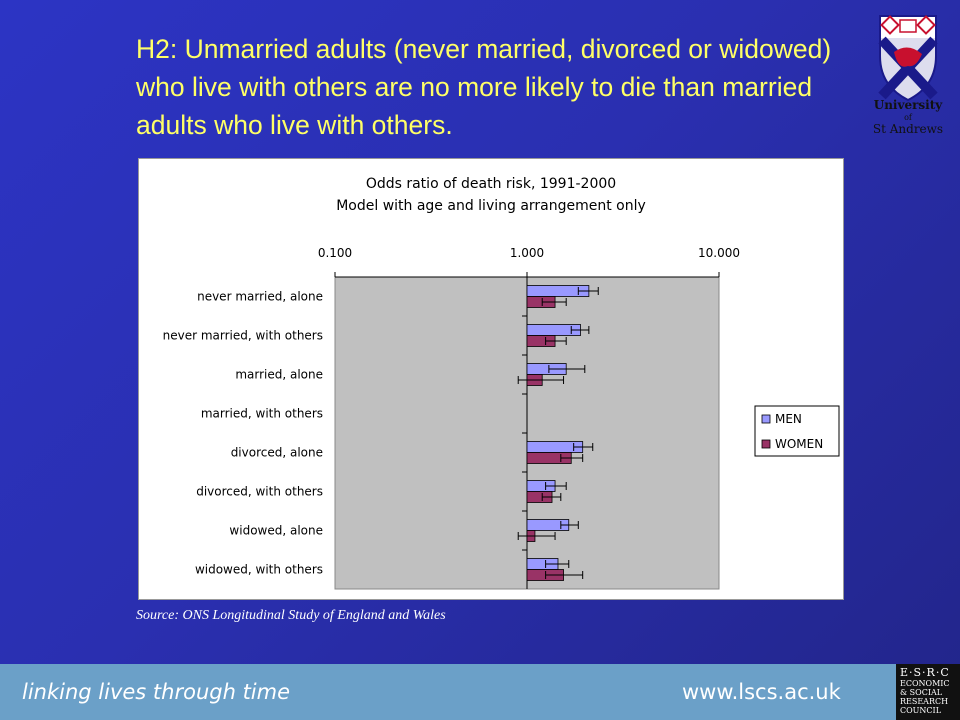 The height and width of the screenshot is (720, 960). What do you see at coordinates (156, 692) in the screenshot?
I see `footer-tagline: linking lives through time` at bounding box center [156, 692].